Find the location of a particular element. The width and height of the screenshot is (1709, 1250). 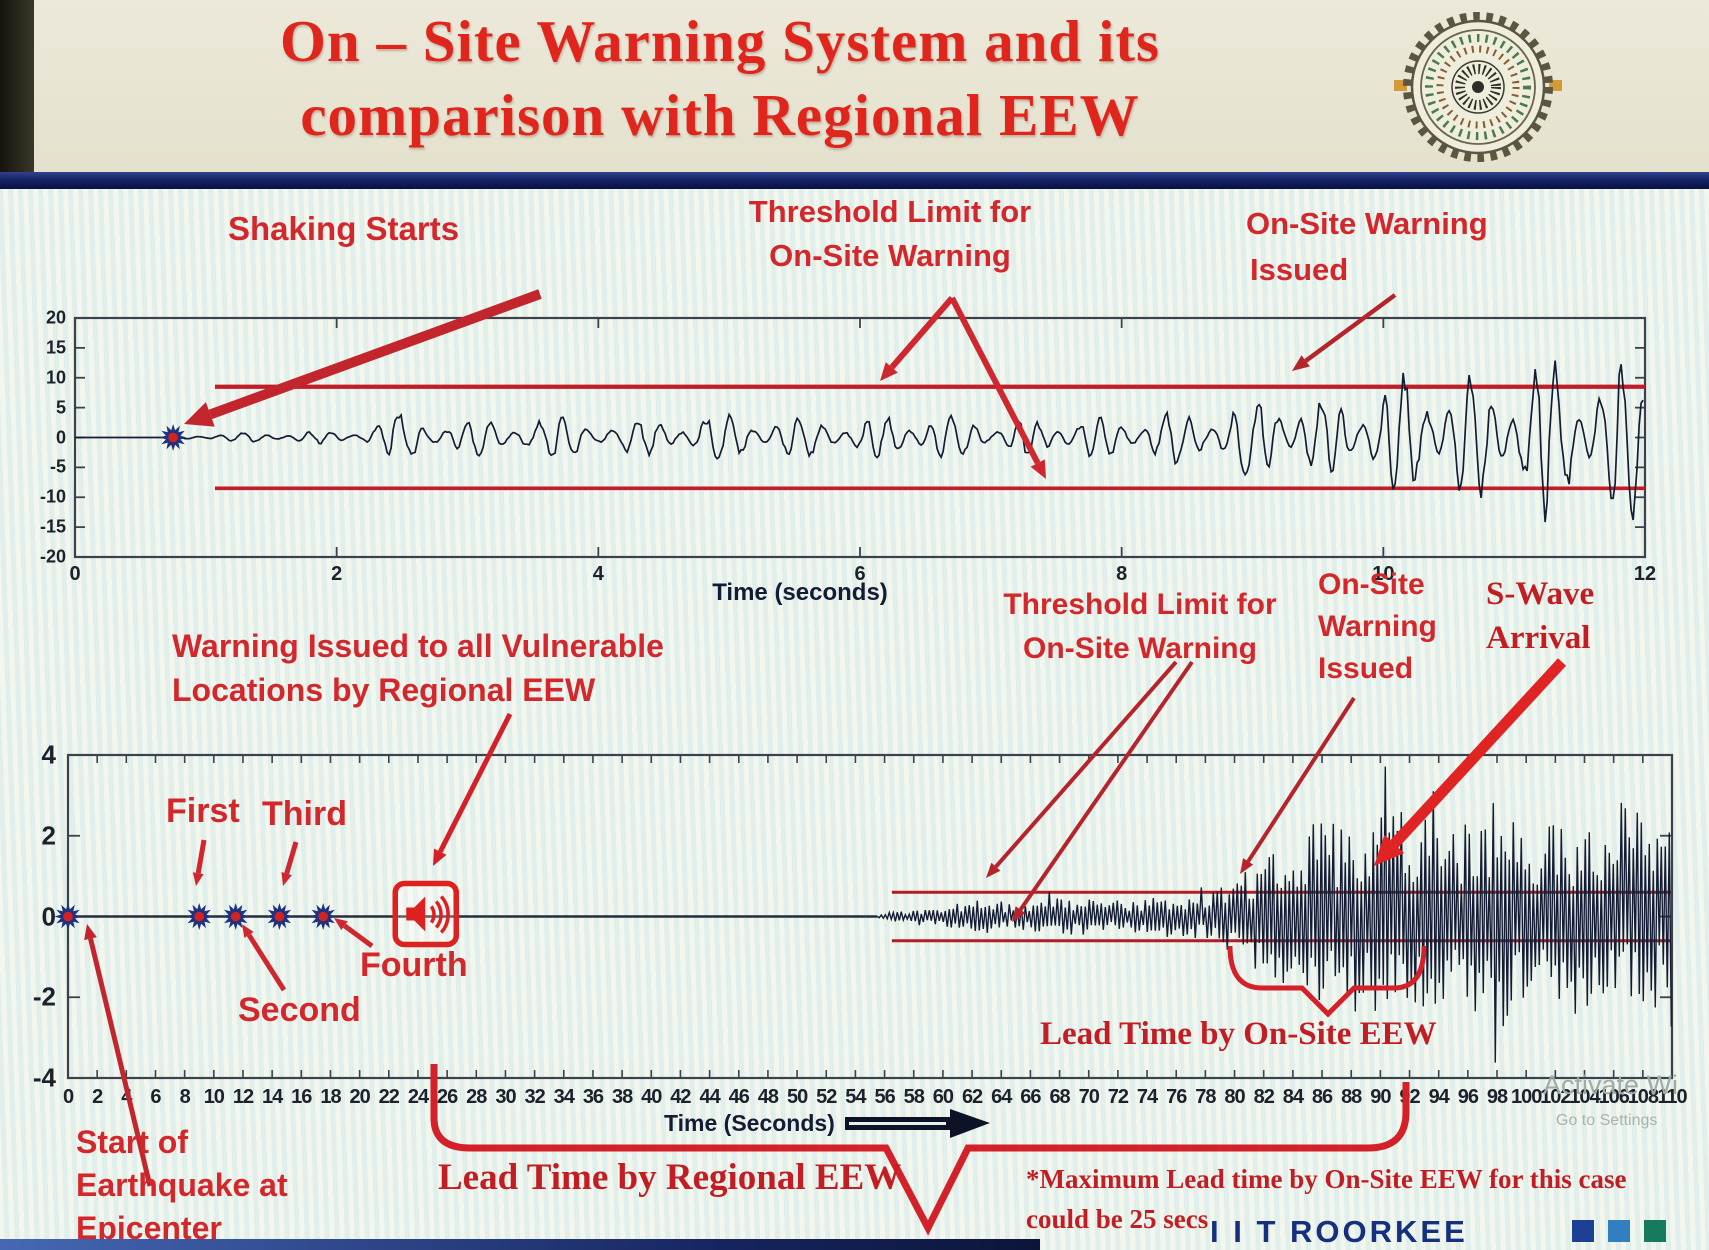

tick-label: 44 is located at coordinates (709, 1097).